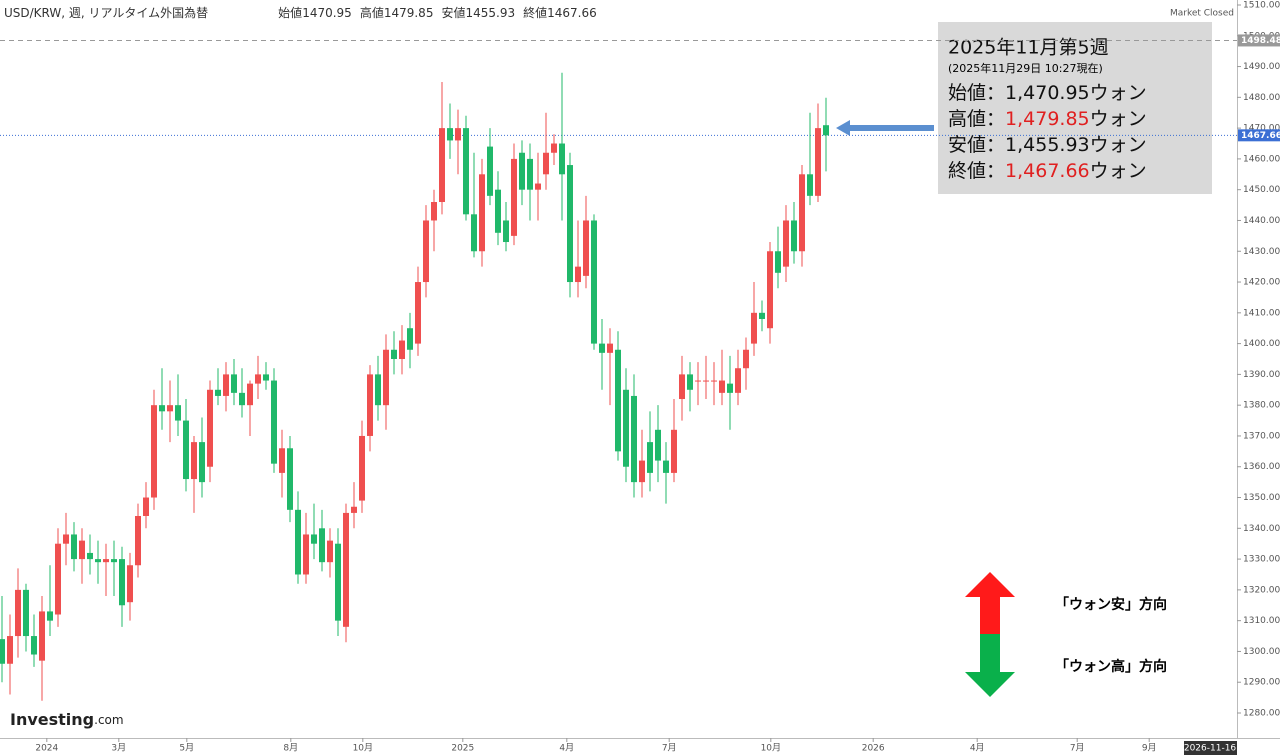 This screenshot has width=1280, height=755. I want to click on cursor-date-box, so click(1210, 748).